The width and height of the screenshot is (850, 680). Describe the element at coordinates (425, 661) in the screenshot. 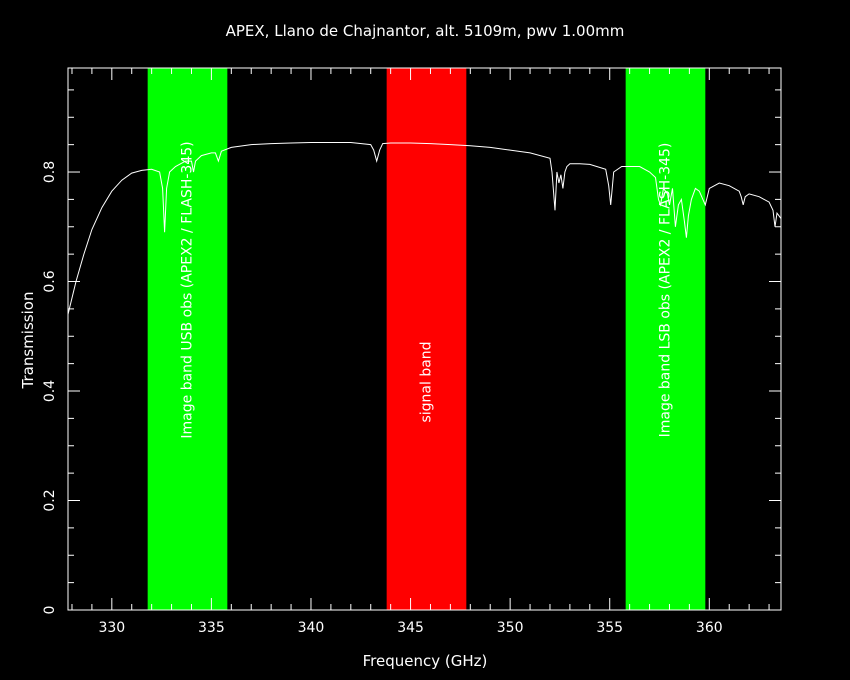

I see `x-axis-label: Frequency (GHz)` at that location.